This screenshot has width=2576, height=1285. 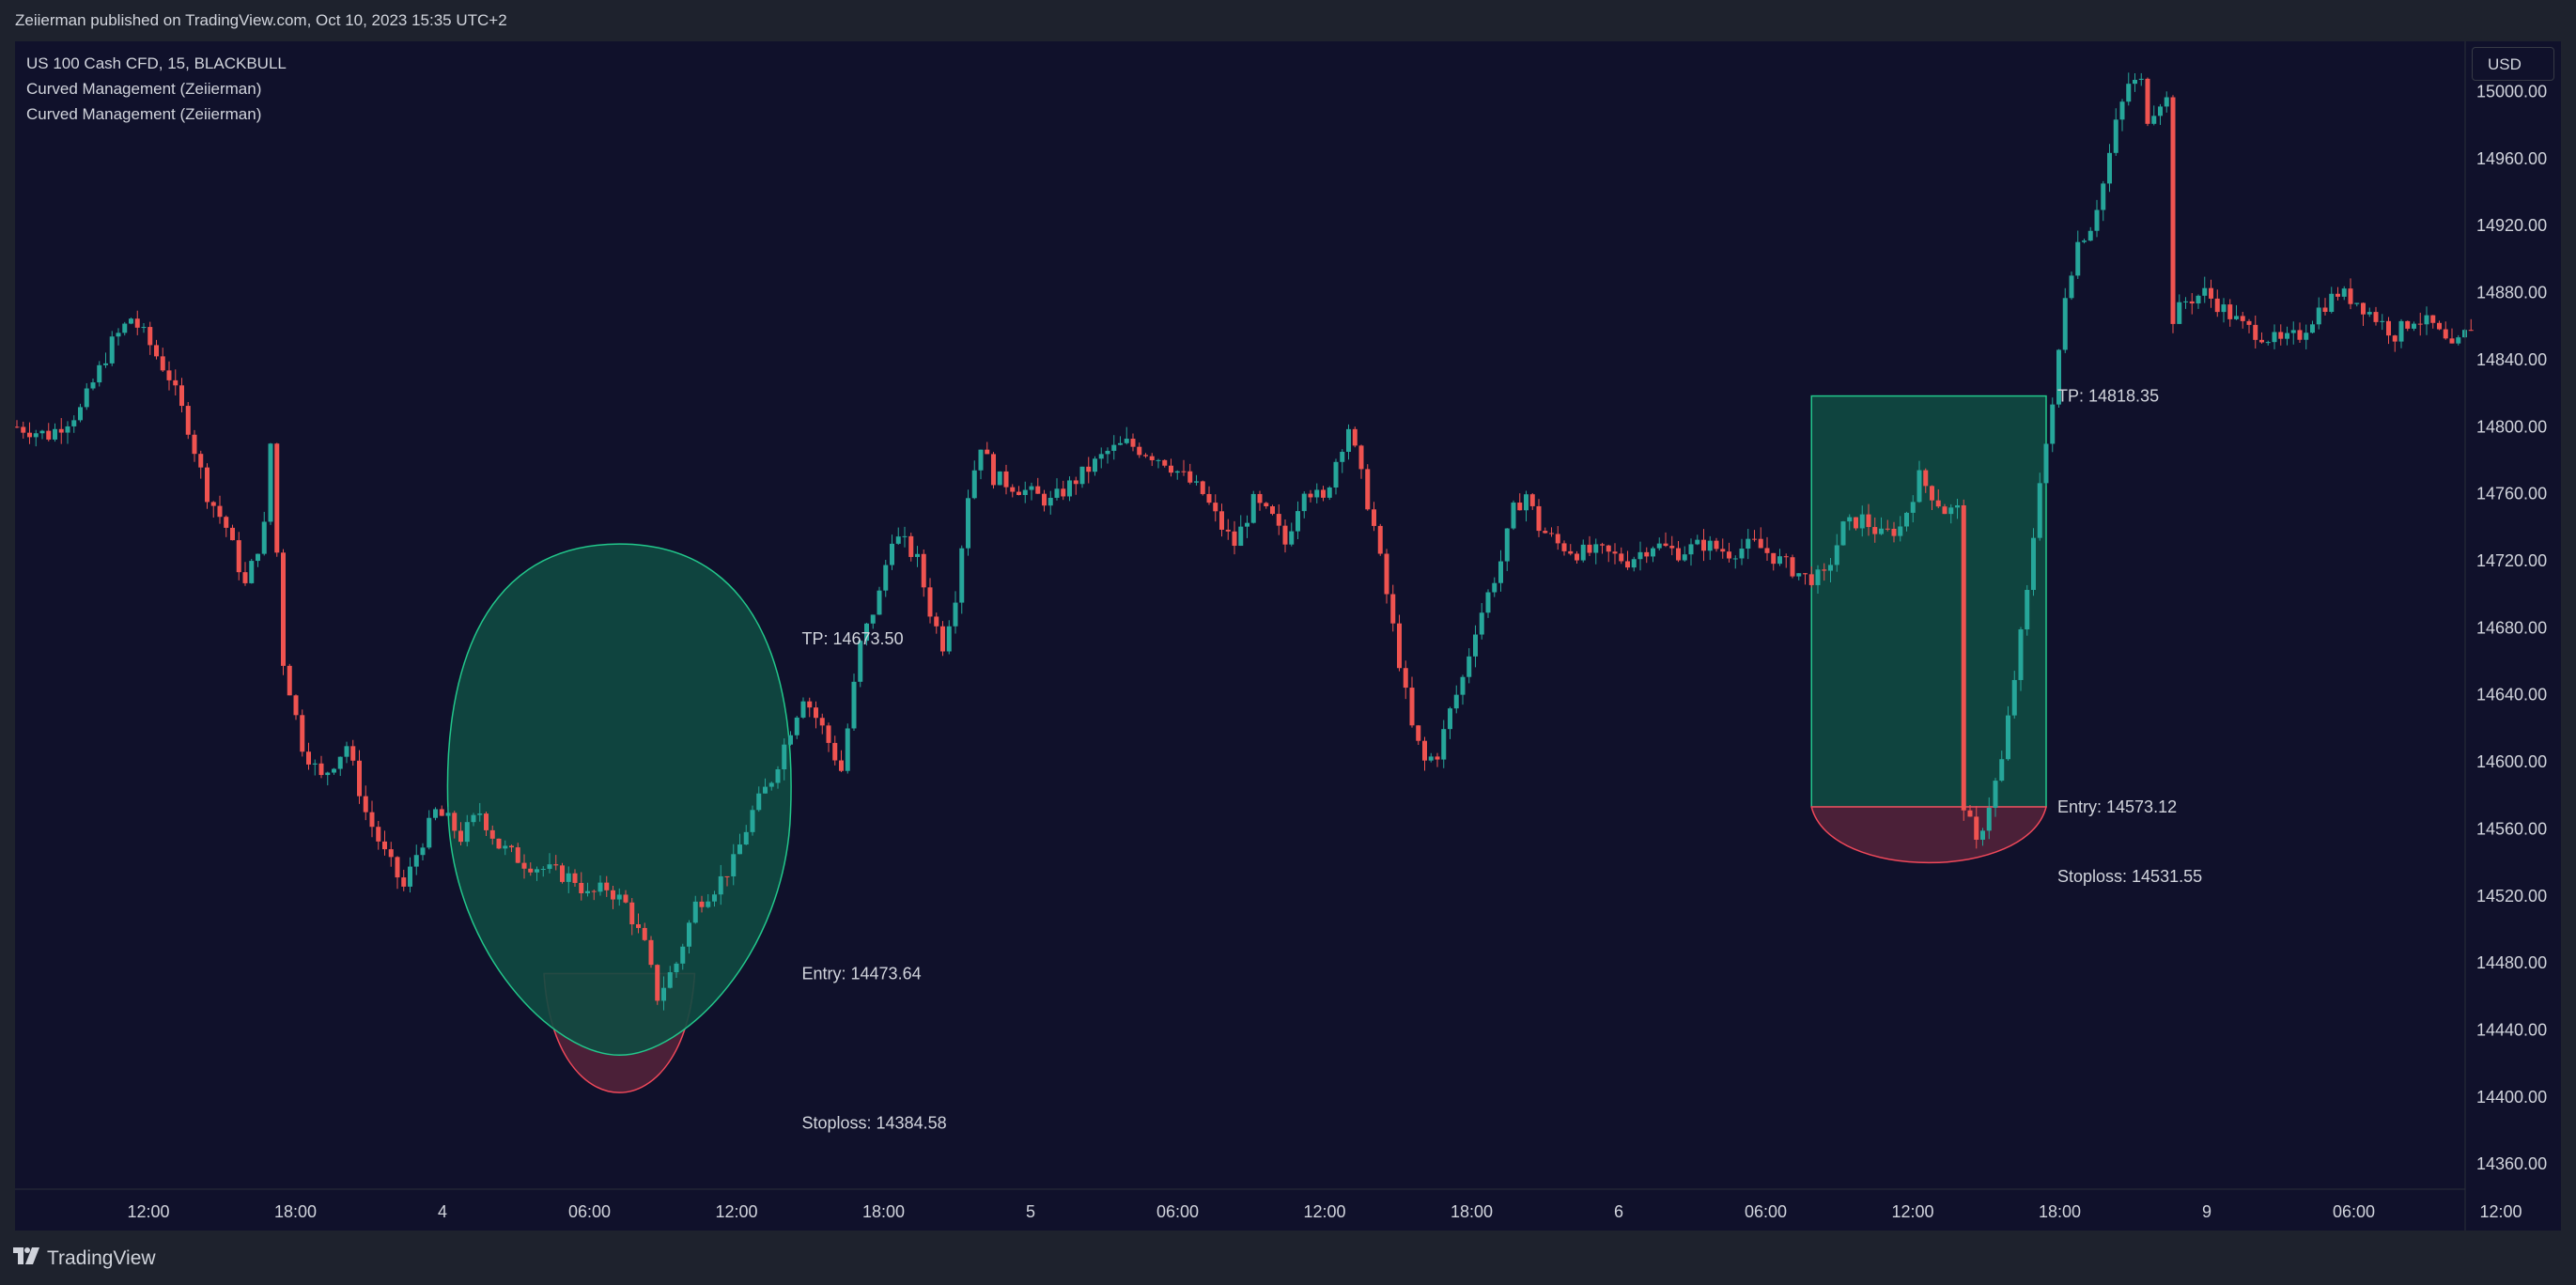 What do you see at coordinates (884, 1212) in the screenshot?
I see `x-tick-label: 18:00` at bounding box center [884, 1212].